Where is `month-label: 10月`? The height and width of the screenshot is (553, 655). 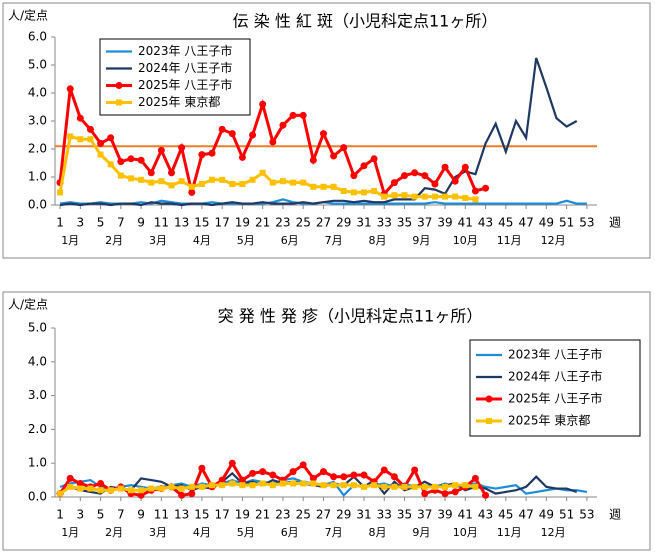 month-label: 10月 is located at coordinates (465, 240).